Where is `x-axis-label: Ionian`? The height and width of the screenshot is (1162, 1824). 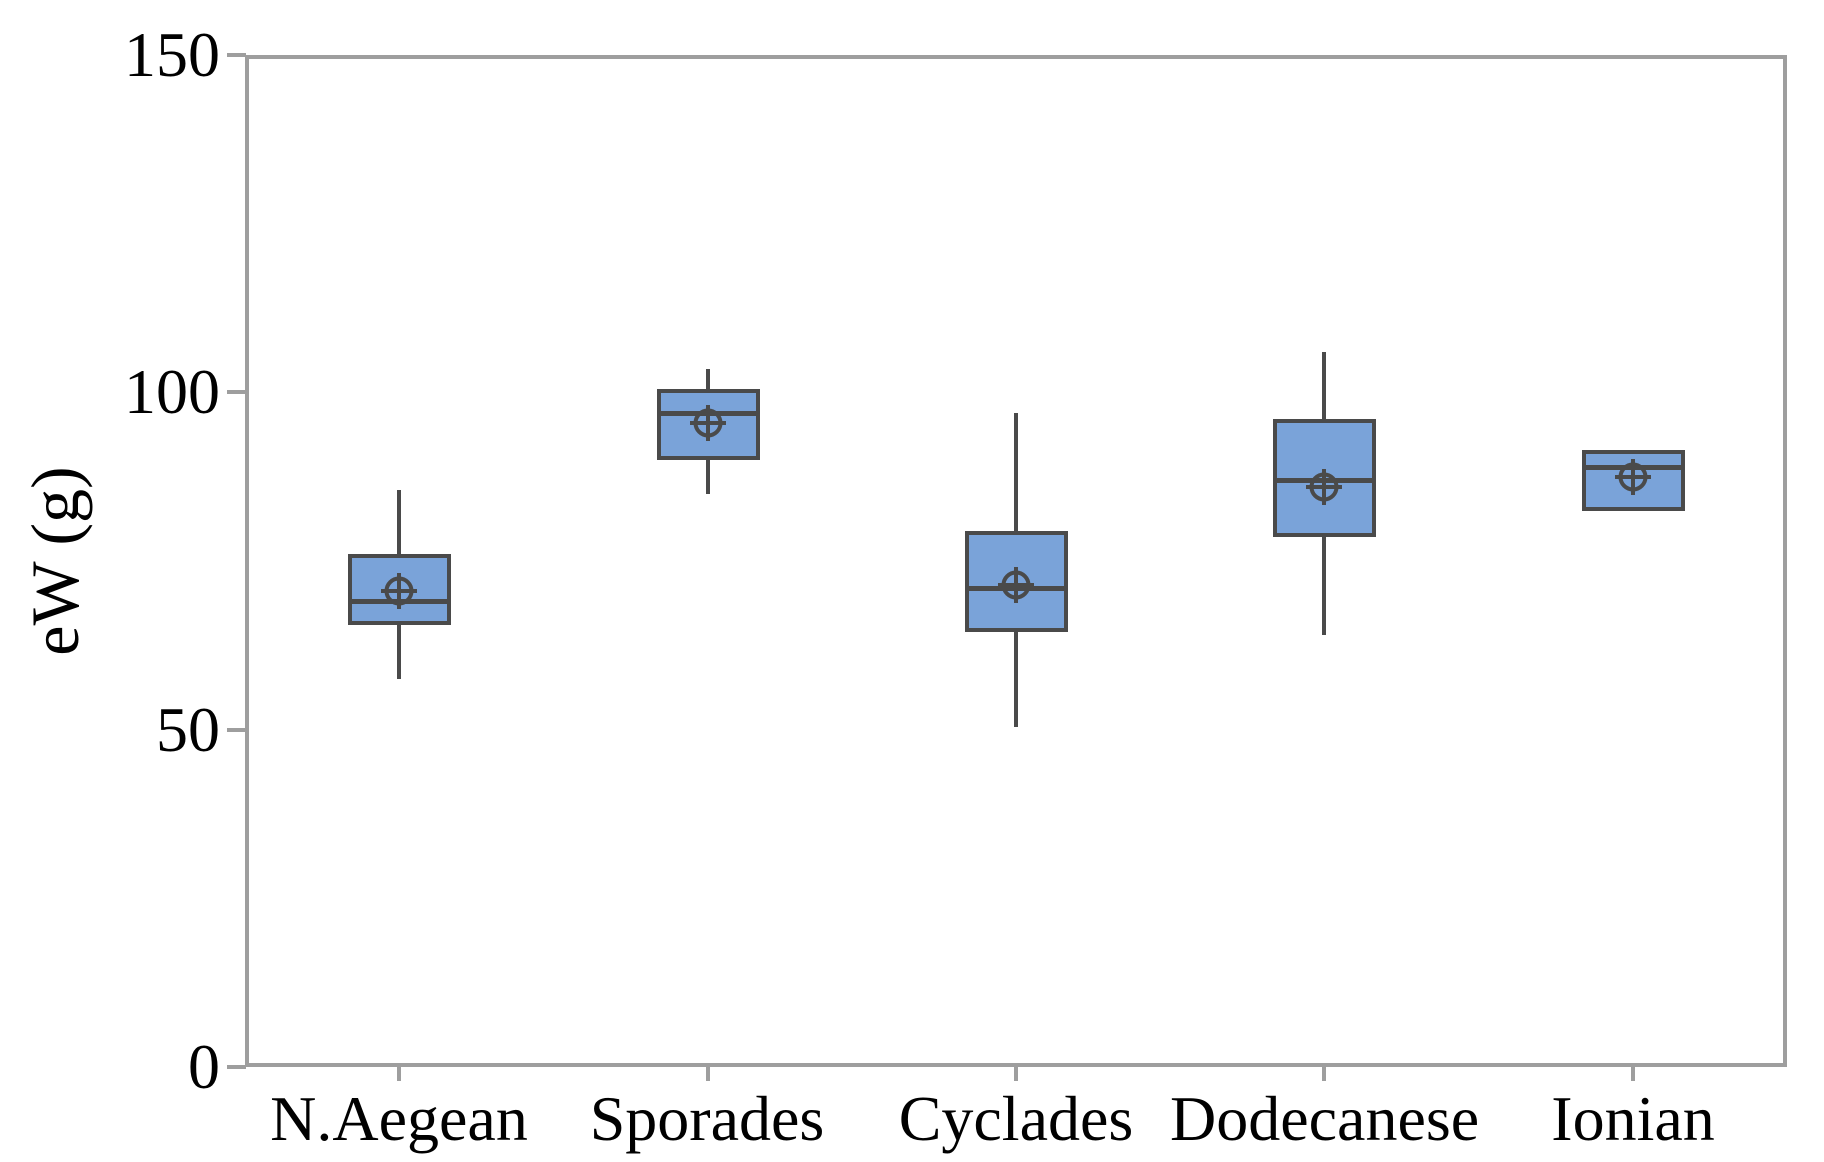 x-axis-label: Ionian is located at coordinates (1633, 1118).